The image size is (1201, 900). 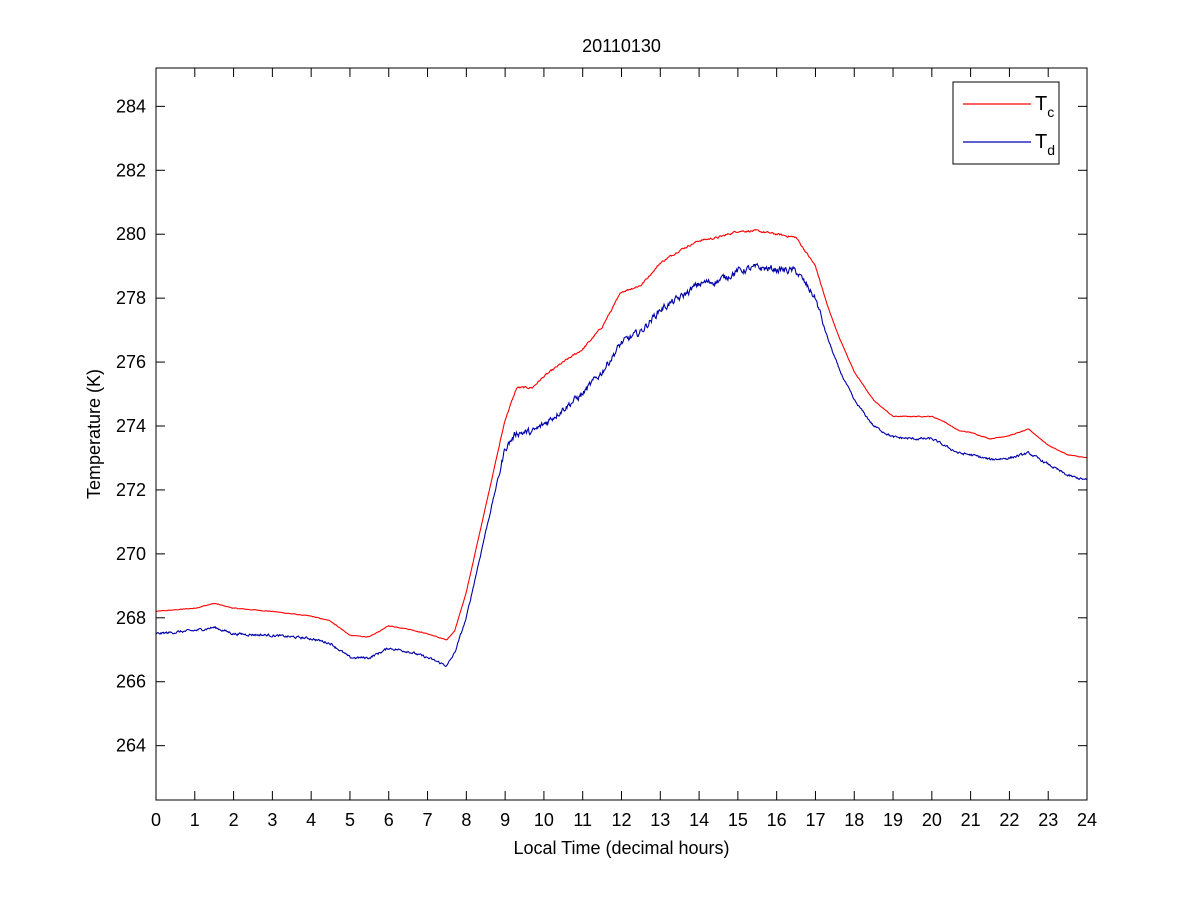 What do you see at coordinates (131, 170) in the screenshot?
I see `y-tick-label: 282` at bounding box center [131, 170].